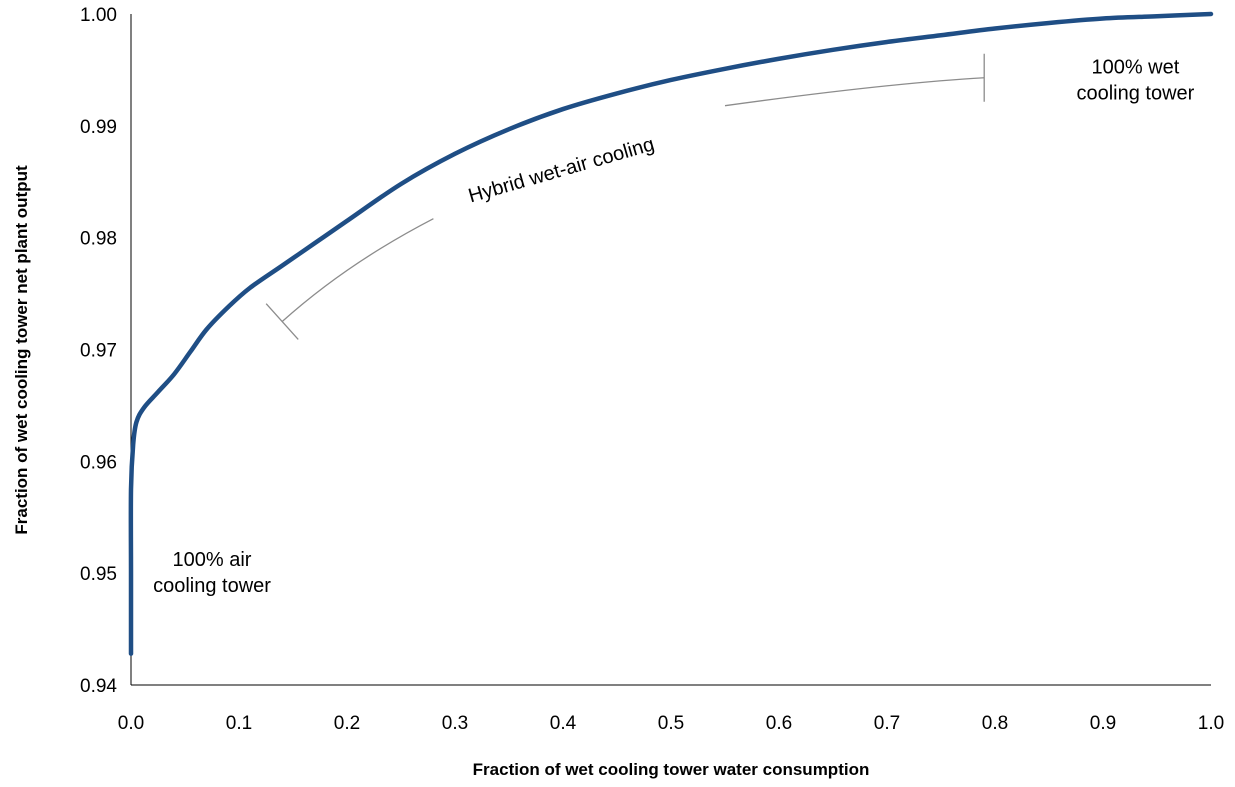 The image size is (1235, 787). Describe the element at coordinates (455, 723) in the screenshot. I see `x-tick-label: 0.3` at that location.